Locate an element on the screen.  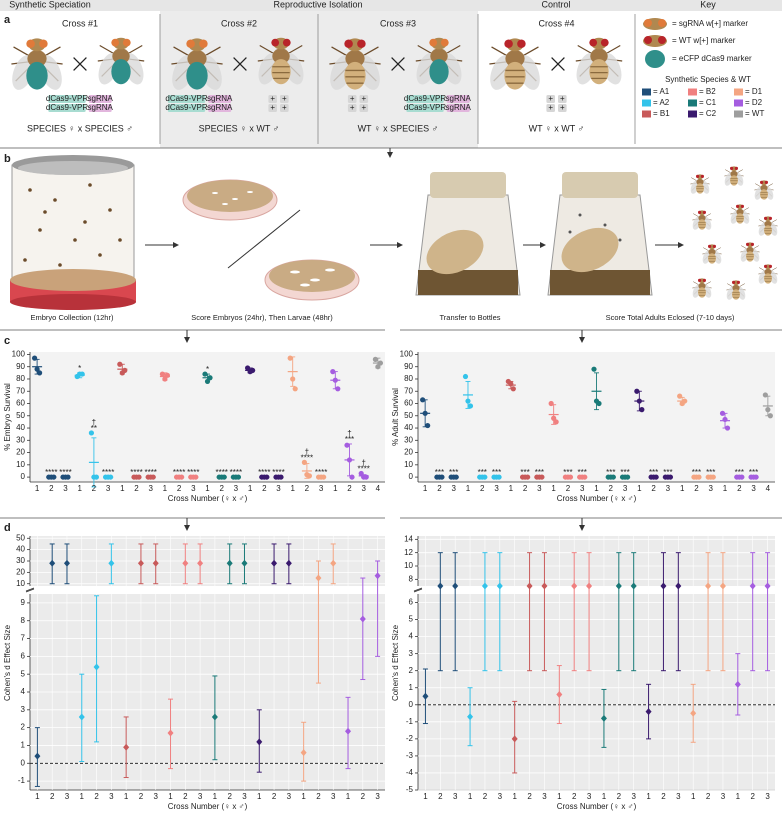
section-title: Reproductive Isolation is located at coordinates (317, 4).